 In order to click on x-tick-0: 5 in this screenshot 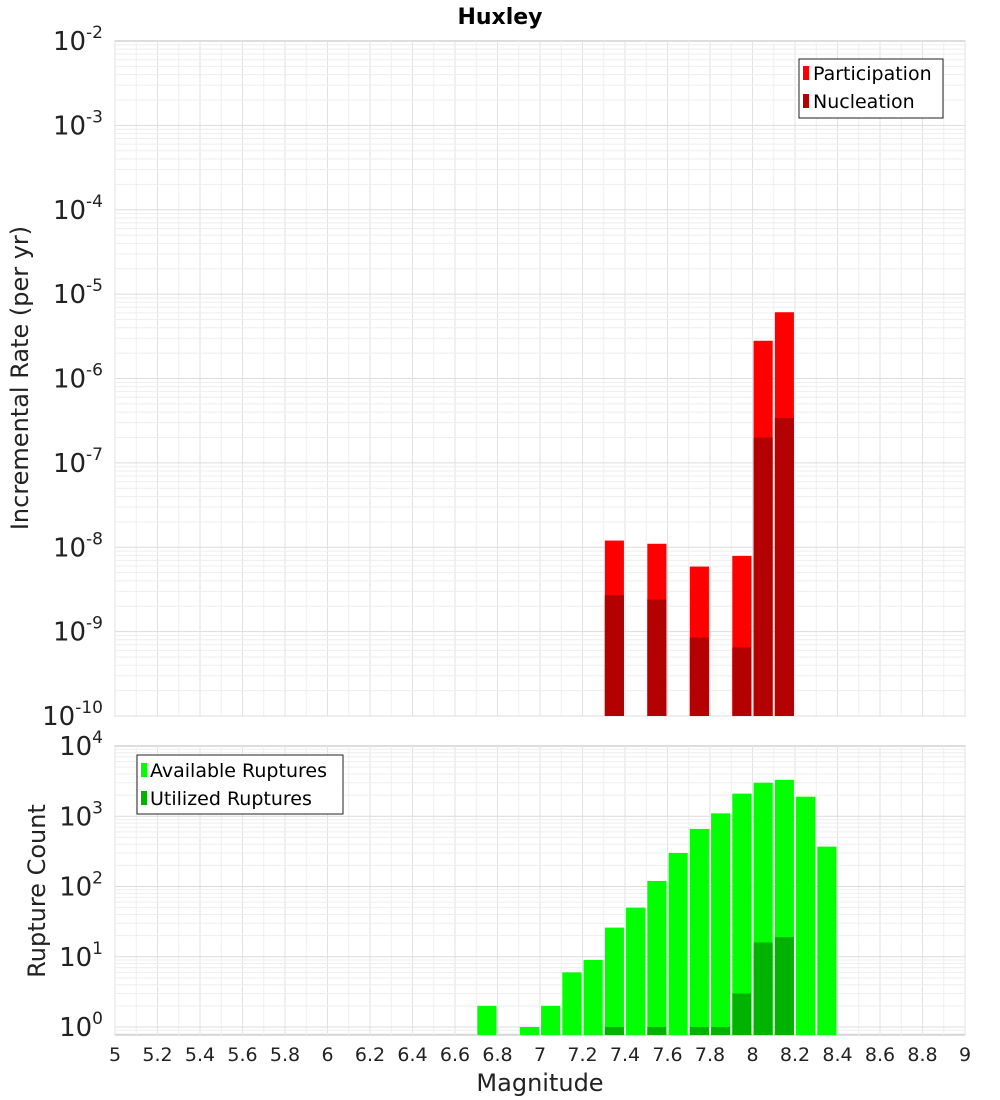, I will do `click(115, 1055)`.